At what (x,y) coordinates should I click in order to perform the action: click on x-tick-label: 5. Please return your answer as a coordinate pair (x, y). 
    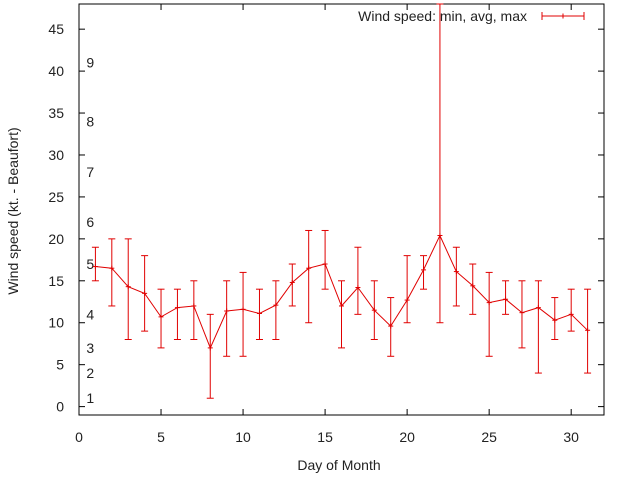
    Looking at the image, I should click on (161, 437).